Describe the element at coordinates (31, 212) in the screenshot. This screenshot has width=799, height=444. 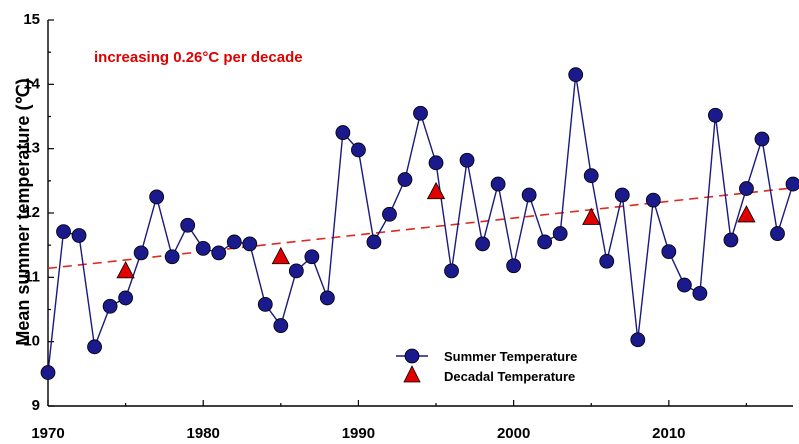
I see `y-tick-label: 12` at that location.